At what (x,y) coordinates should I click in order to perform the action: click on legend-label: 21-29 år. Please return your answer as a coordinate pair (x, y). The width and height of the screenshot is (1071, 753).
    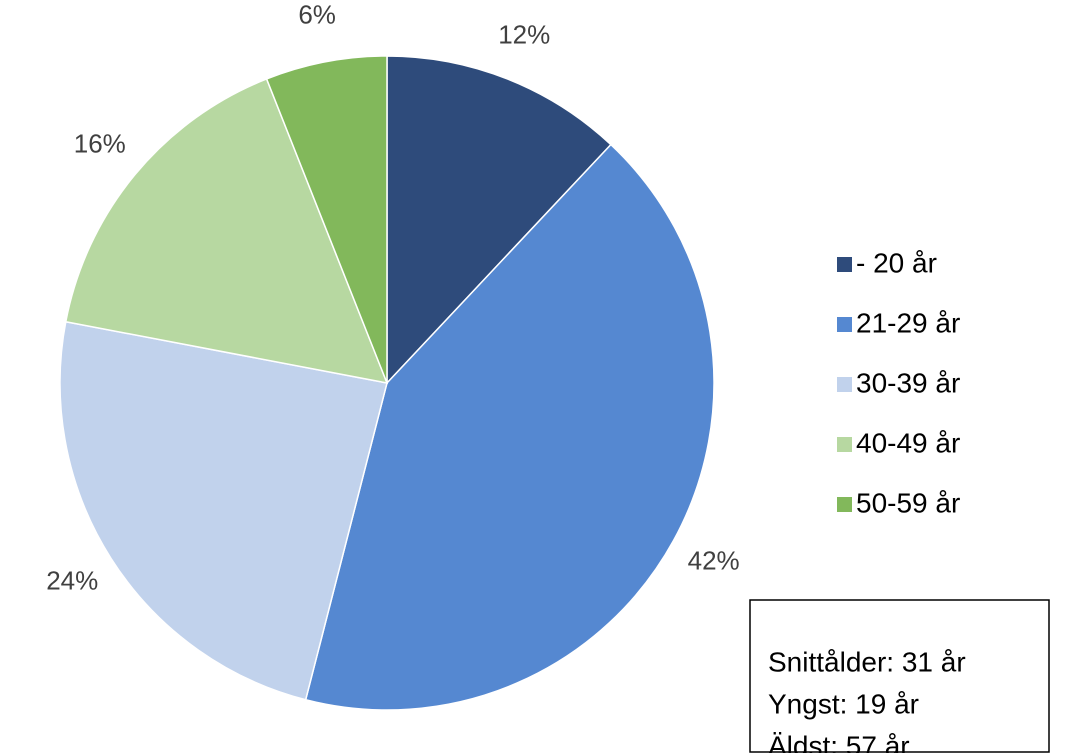
    Looking at the image, I should click on (908, 322).